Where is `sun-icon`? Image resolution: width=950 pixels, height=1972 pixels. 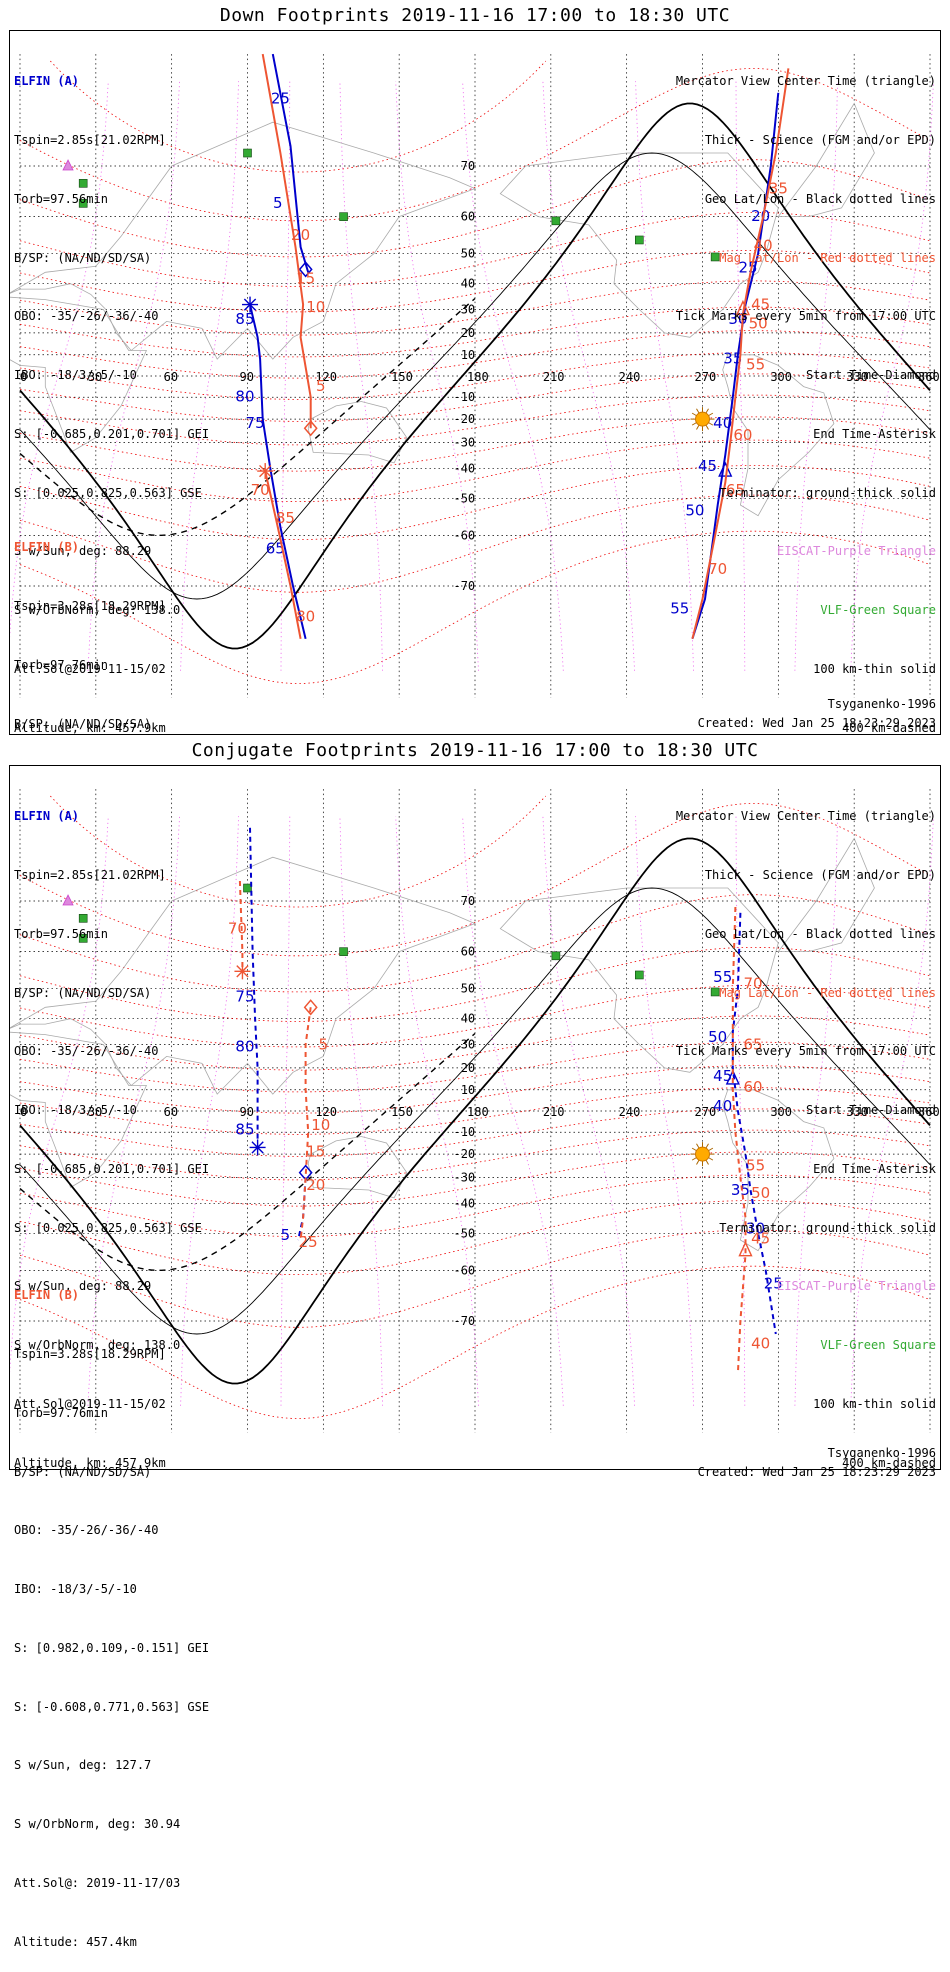
sun-icon is located at coordinates (702, 419).